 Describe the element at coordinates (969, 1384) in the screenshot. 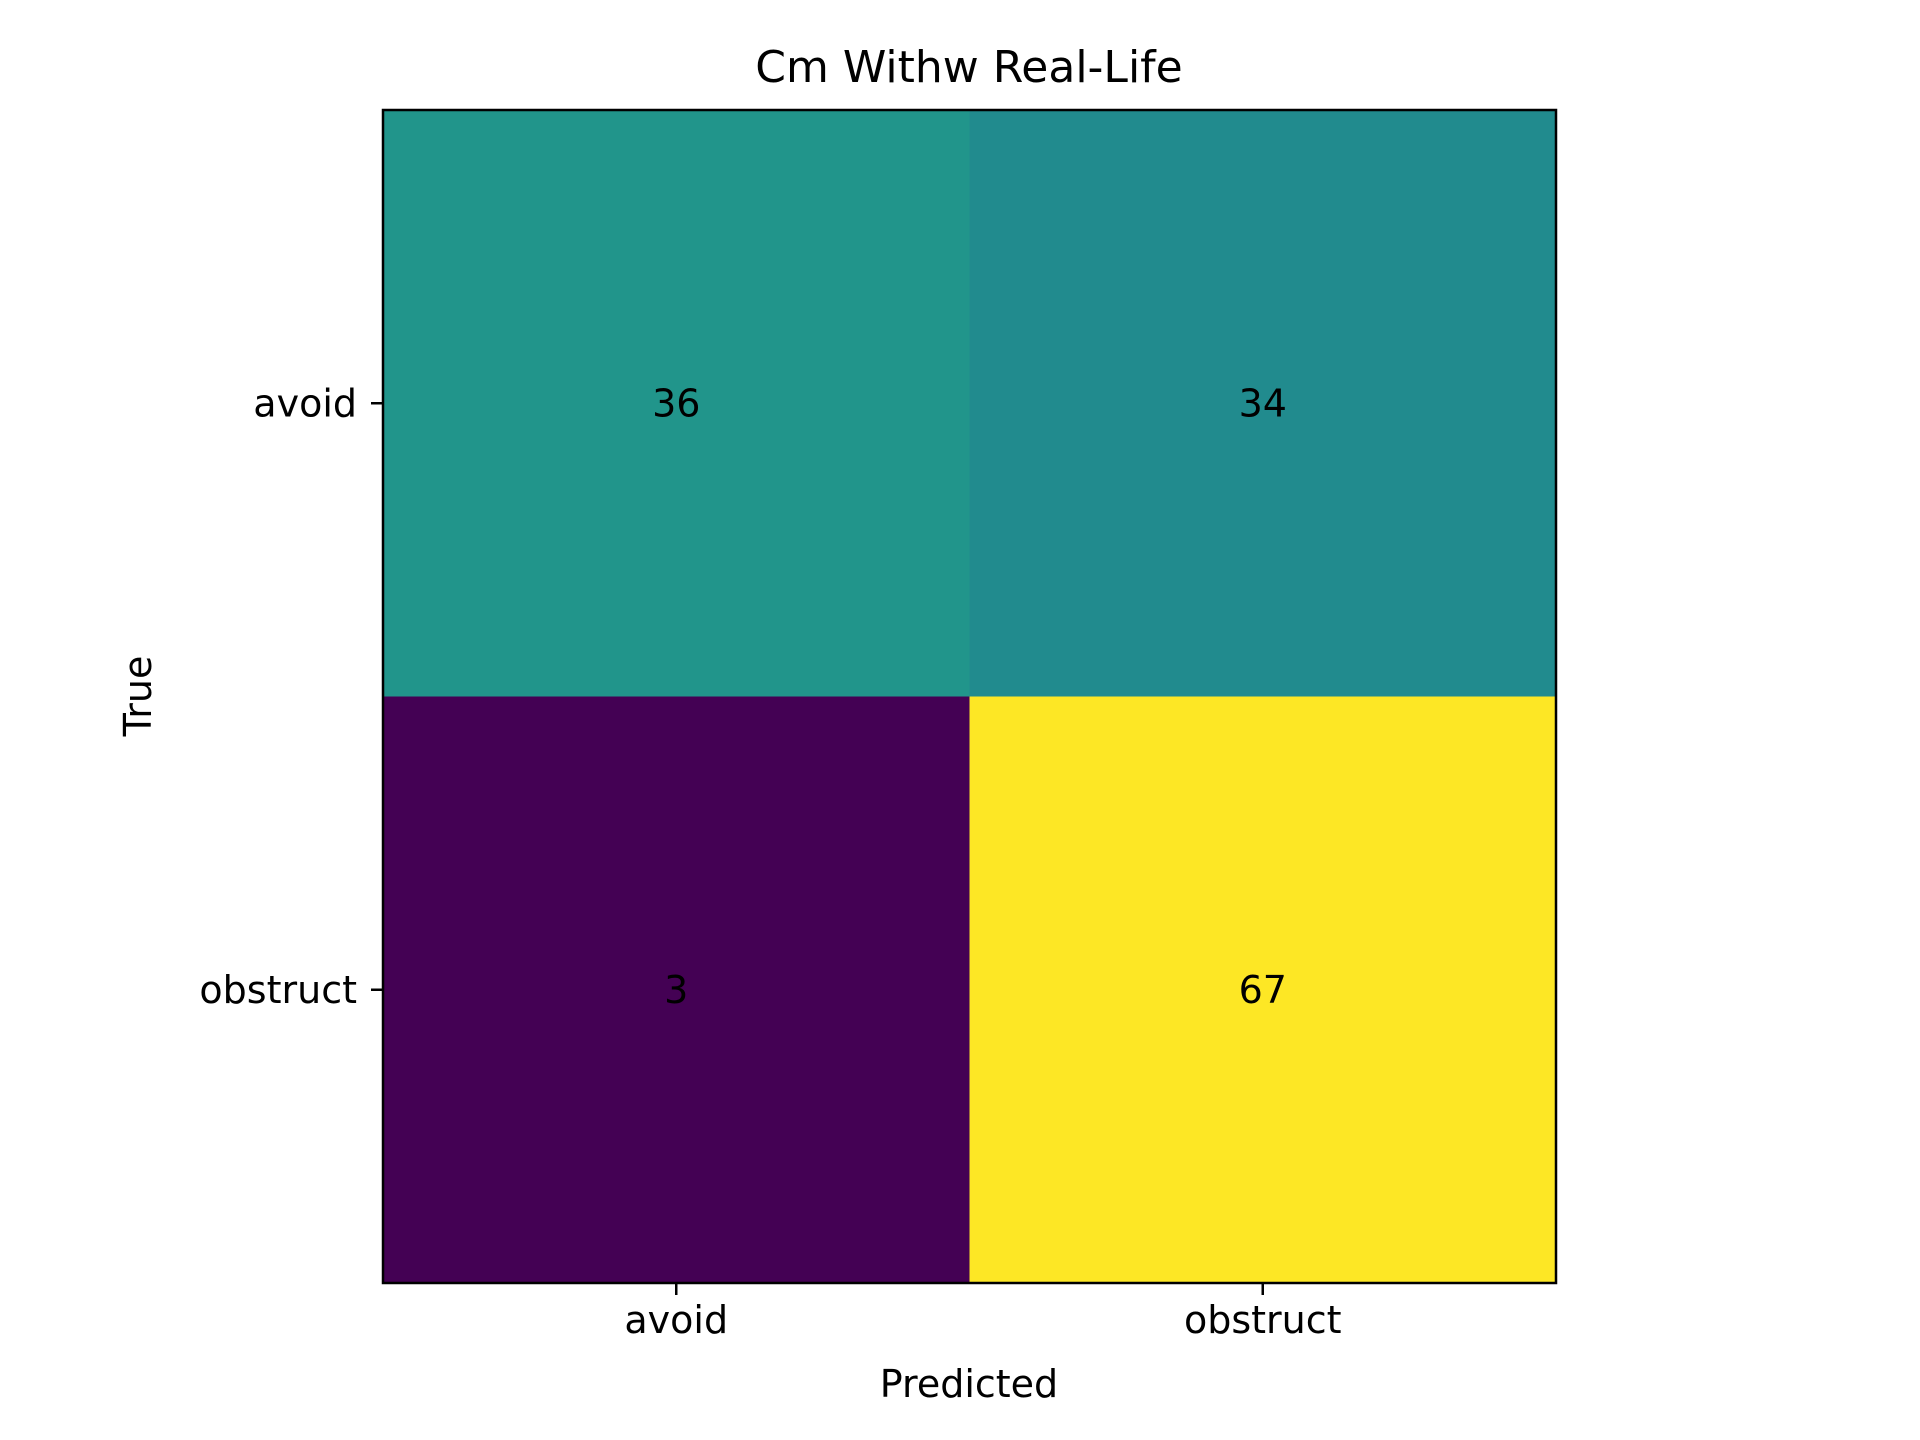

I see `x-axis-label: Predicted` at that location.